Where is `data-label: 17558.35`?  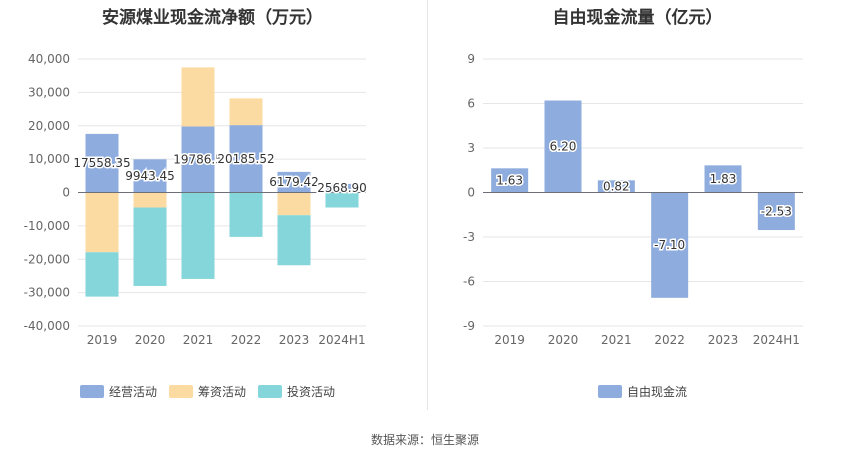
data-label: 17558.35 is located at coordinates (101, 163).